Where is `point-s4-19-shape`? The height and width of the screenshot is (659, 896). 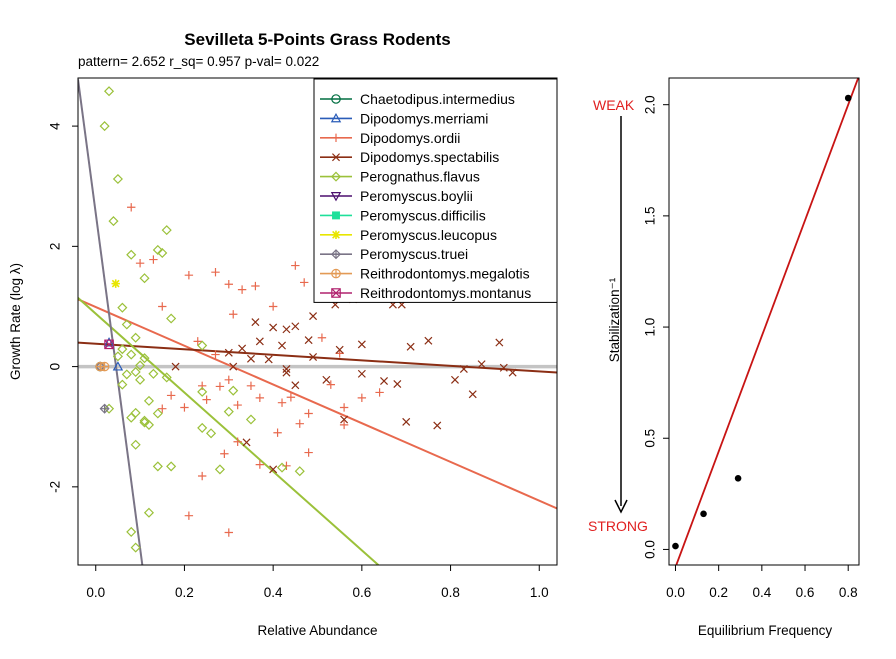 point-s4-19-shape is located at coordinates (122, 384).